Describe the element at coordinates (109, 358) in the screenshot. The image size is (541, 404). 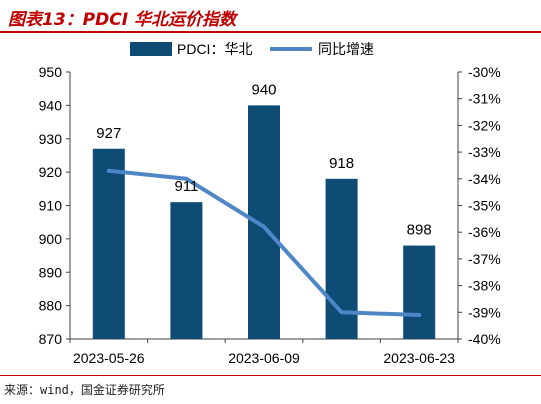
I see `x-tick-label: 2023-05-26` at that location.